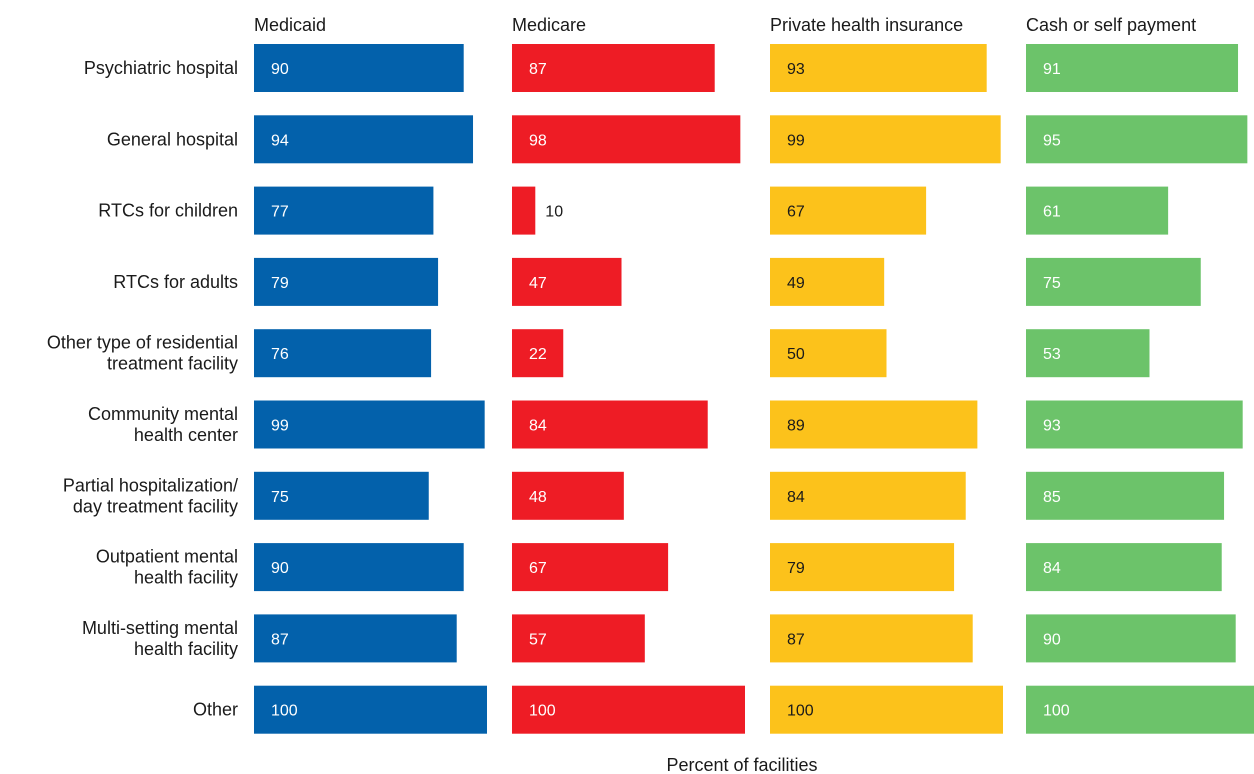 The width and height of the screenshot is (1254, 774). I want to click on bar-medicare-community-mental-health-center, so click(610, 424).